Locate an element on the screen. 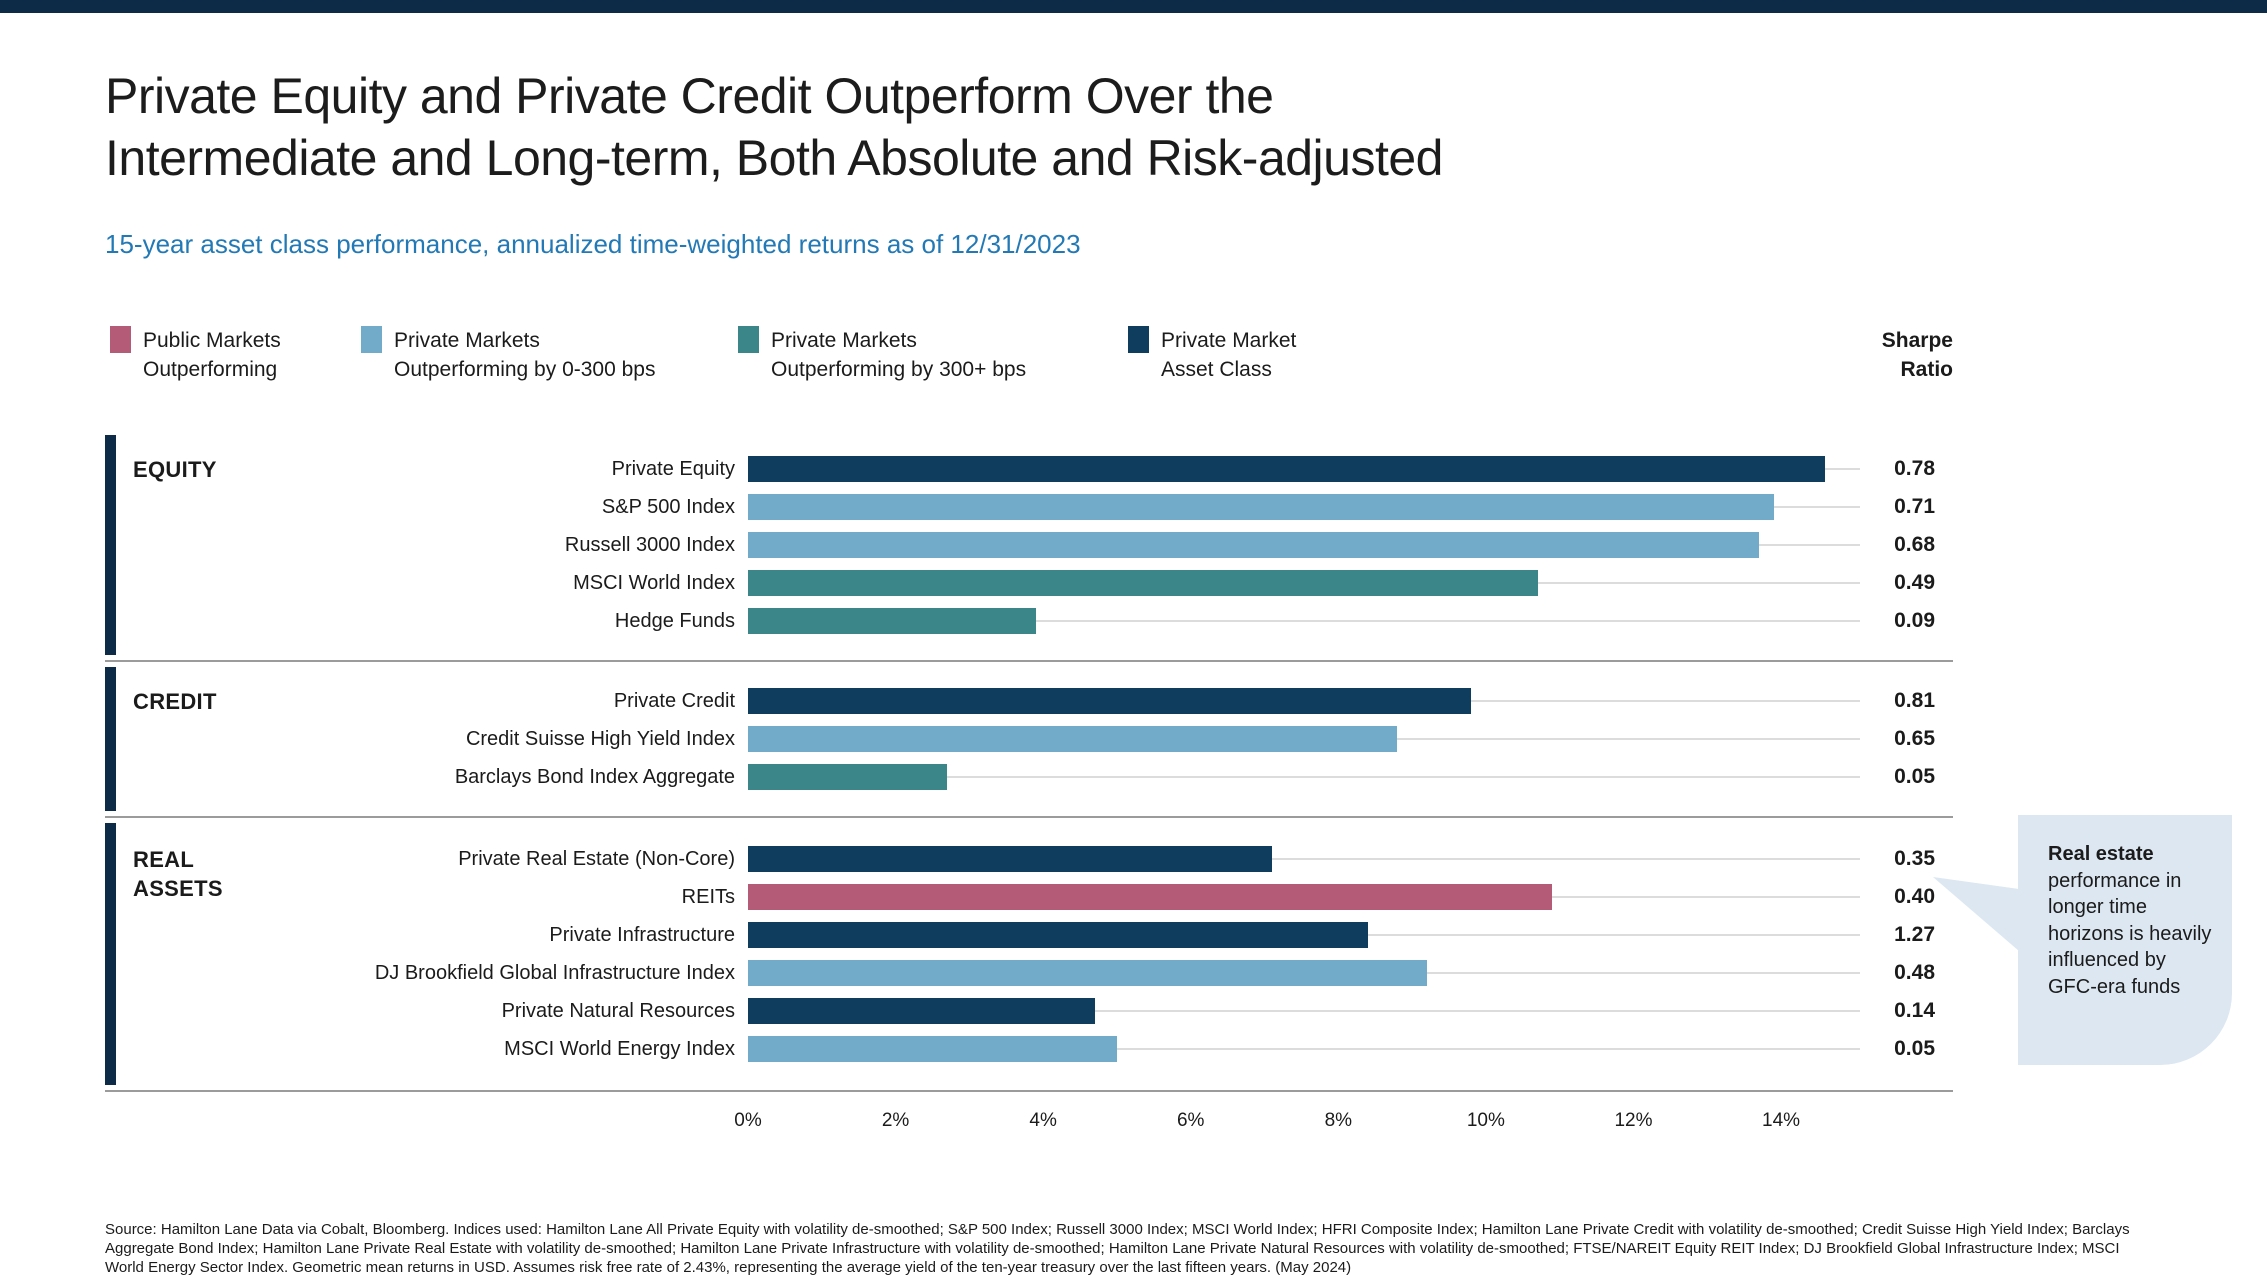 The width and height of the screenshot is (2267, 1275). sharpe-value: 0.35 is located at coordinates (1914, 858).